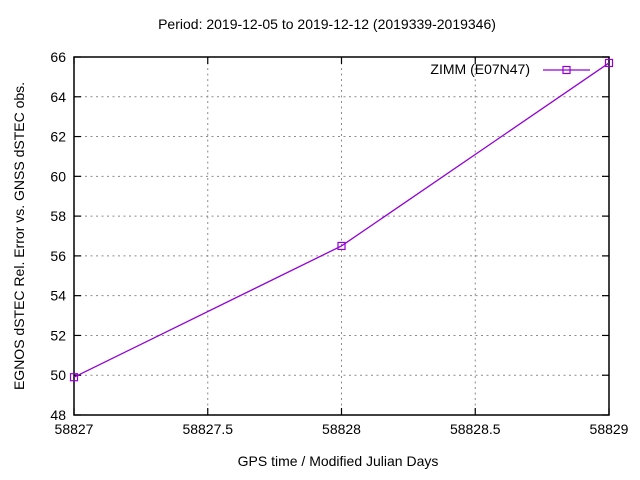 The height and width of the screenshot is (480, 640). I want to click on x-axis-title: GPS time / Modified Julian Days, so click(338, 461).